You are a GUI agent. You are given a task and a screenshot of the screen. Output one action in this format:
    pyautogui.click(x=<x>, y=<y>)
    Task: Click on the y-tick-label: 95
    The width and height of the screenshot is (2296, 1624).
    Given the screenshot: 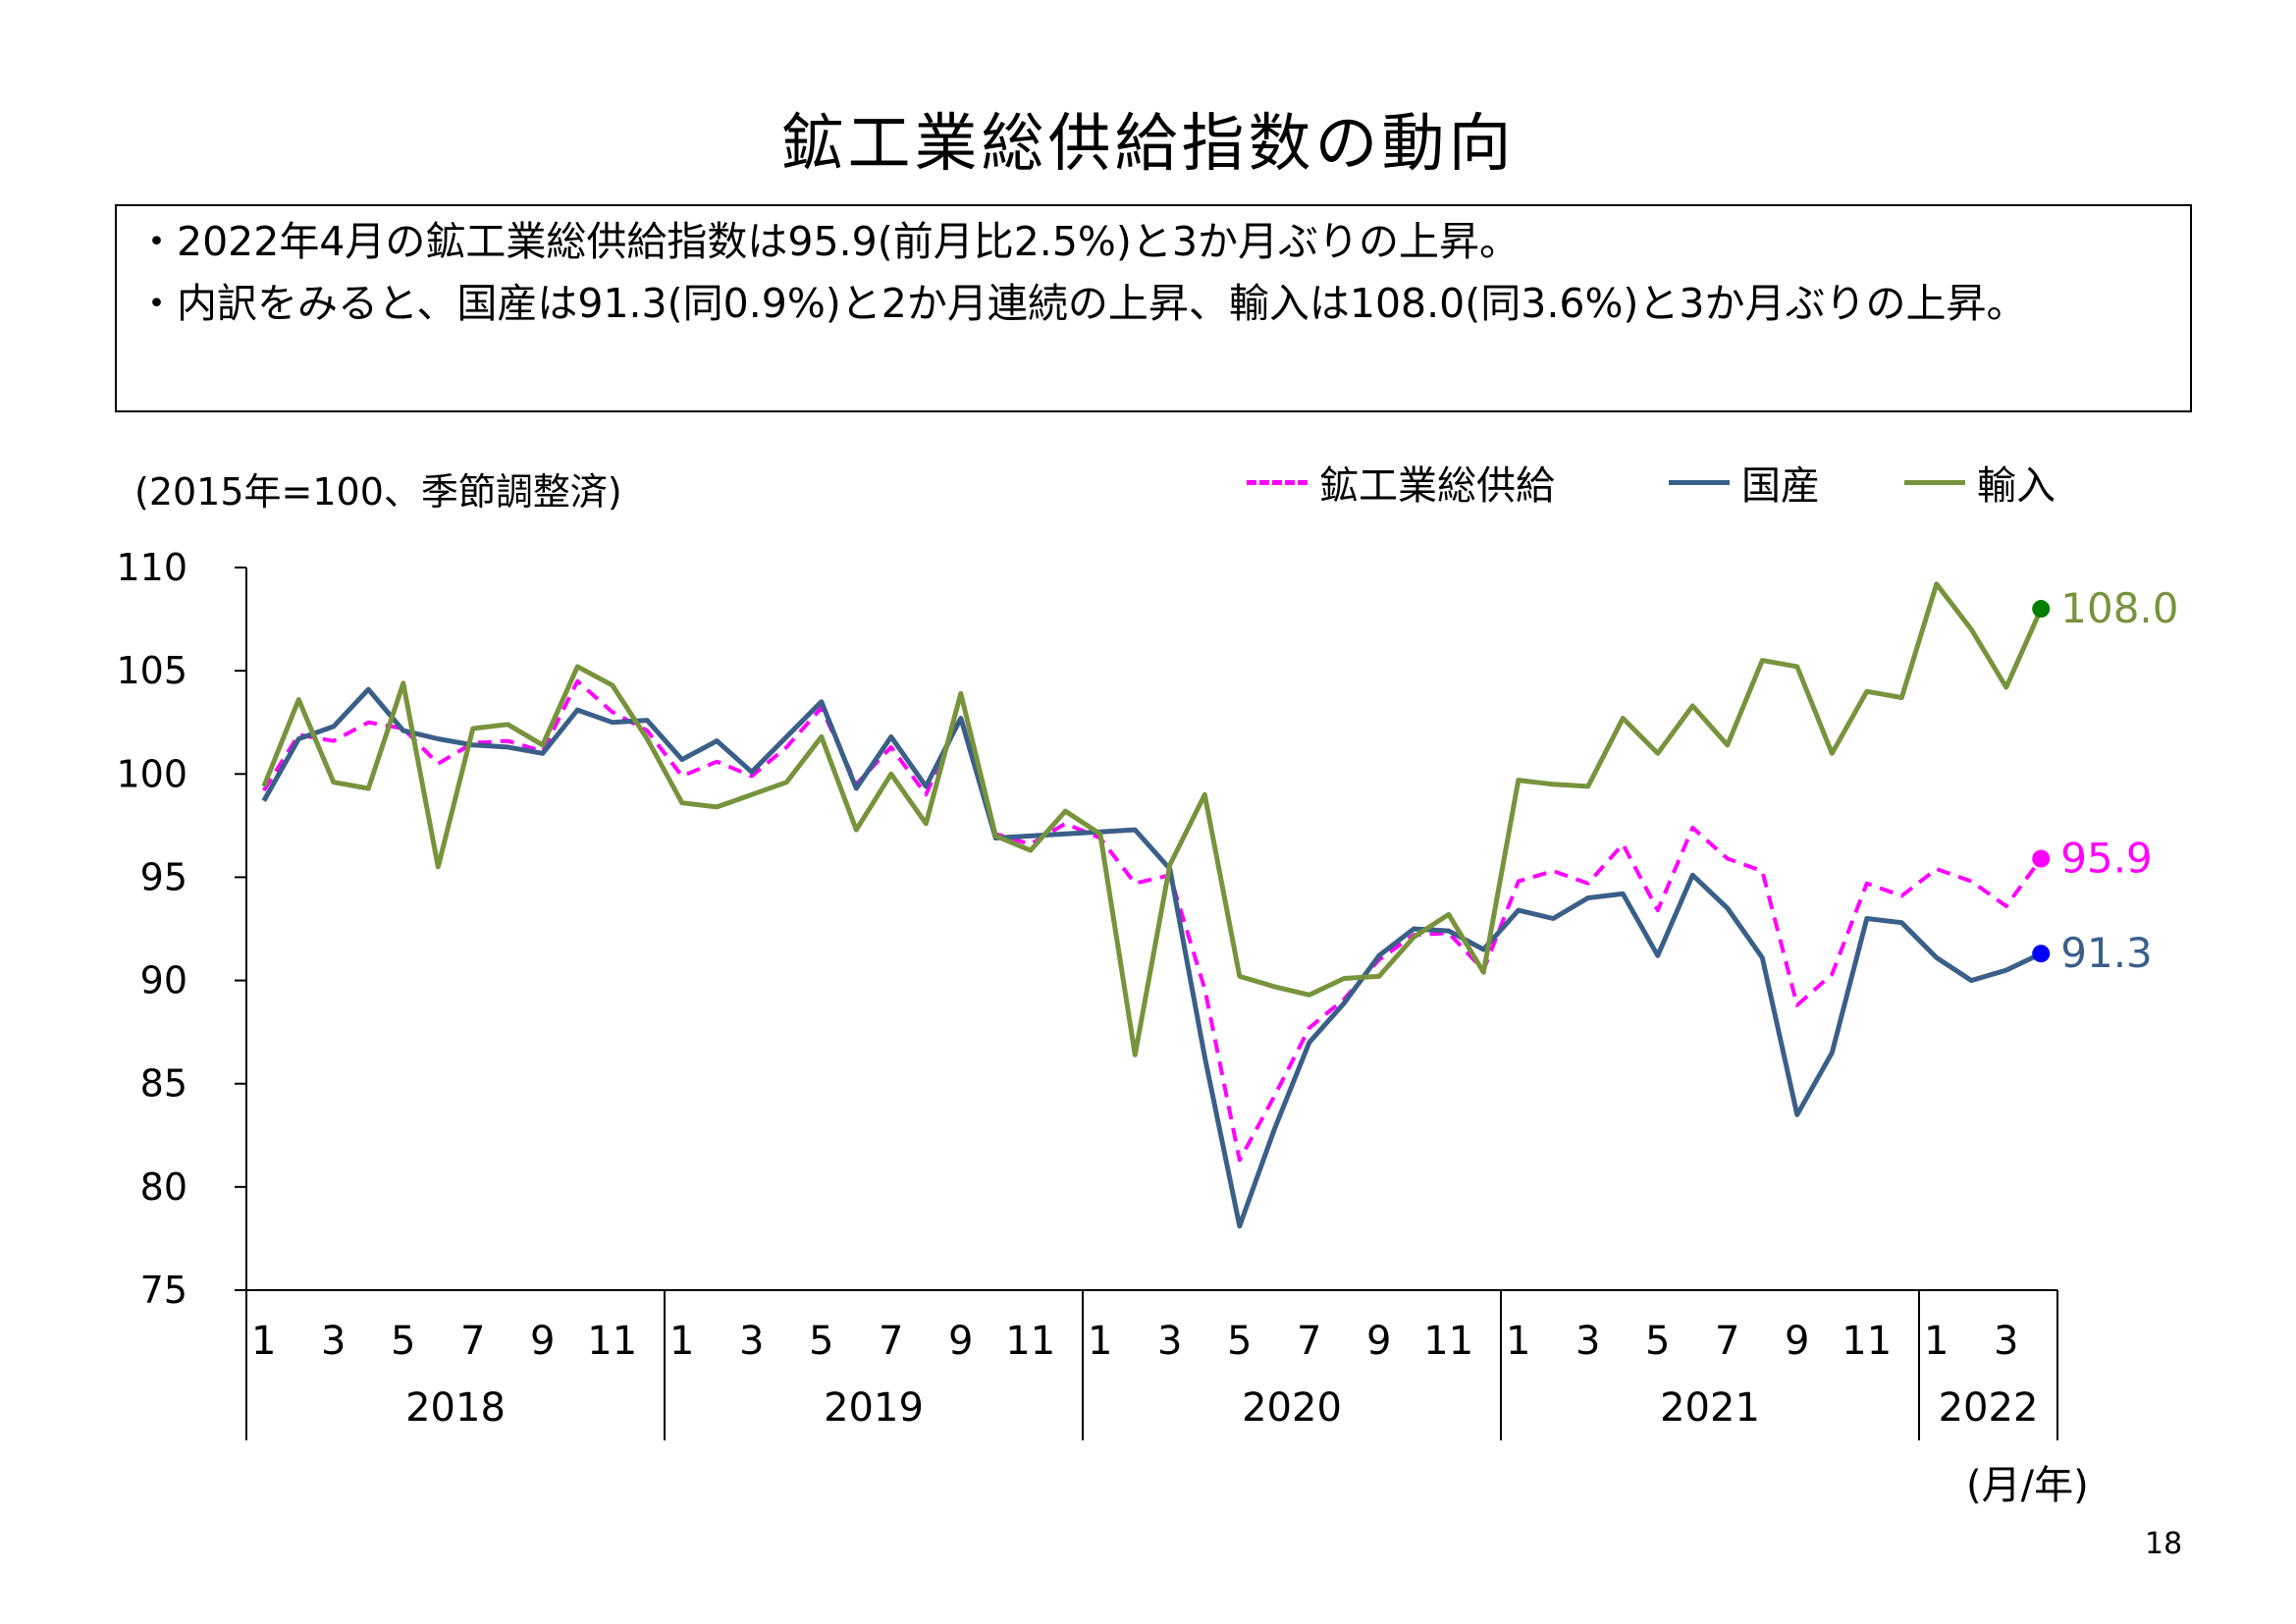 What is the action you would take?
    pyautogui.click(x=163, y=876)
    